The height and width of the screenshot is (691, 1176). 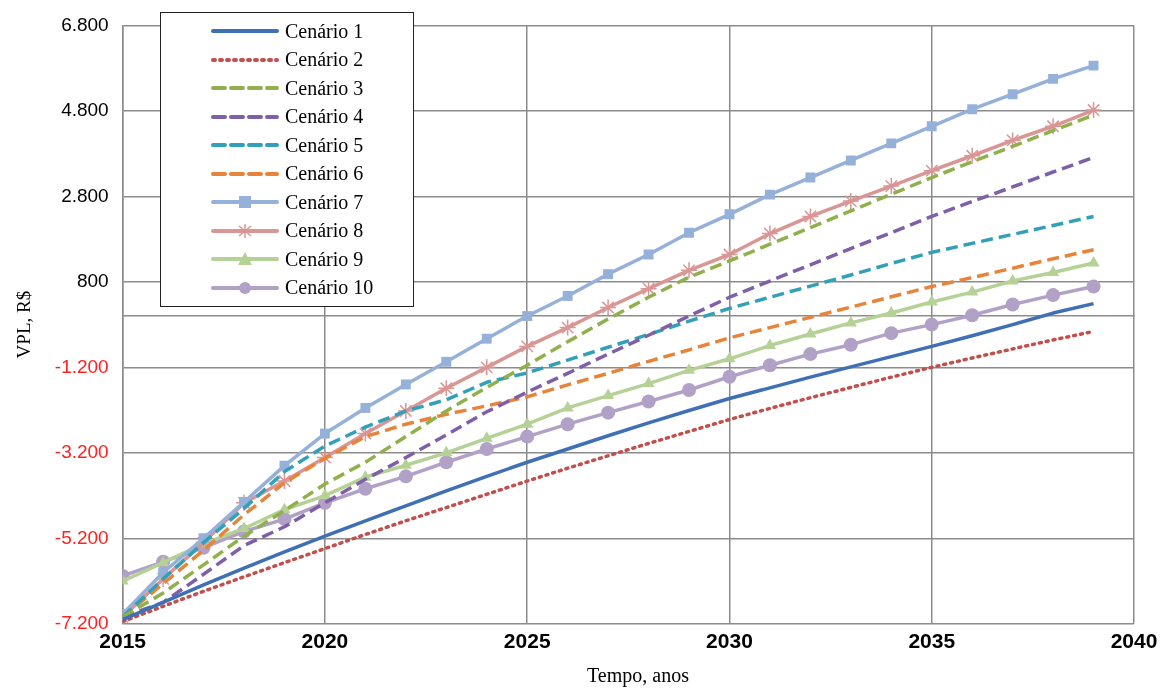 I want to click on legend-label: Cenário 8, so click(x=324, y=231).